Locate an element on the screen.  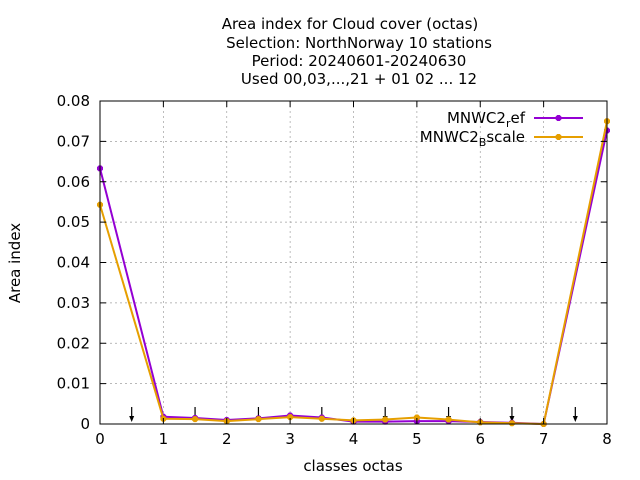
x-tick-label: 5 is located at coordinates (417, 439).